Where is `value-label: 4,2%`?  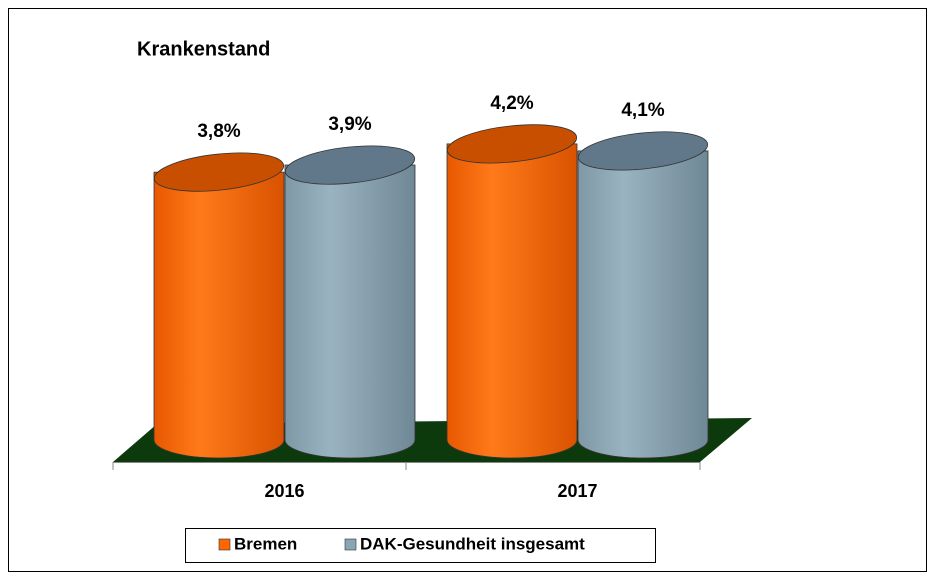
value-label: 4,2% is located at coordinates (511, 103).